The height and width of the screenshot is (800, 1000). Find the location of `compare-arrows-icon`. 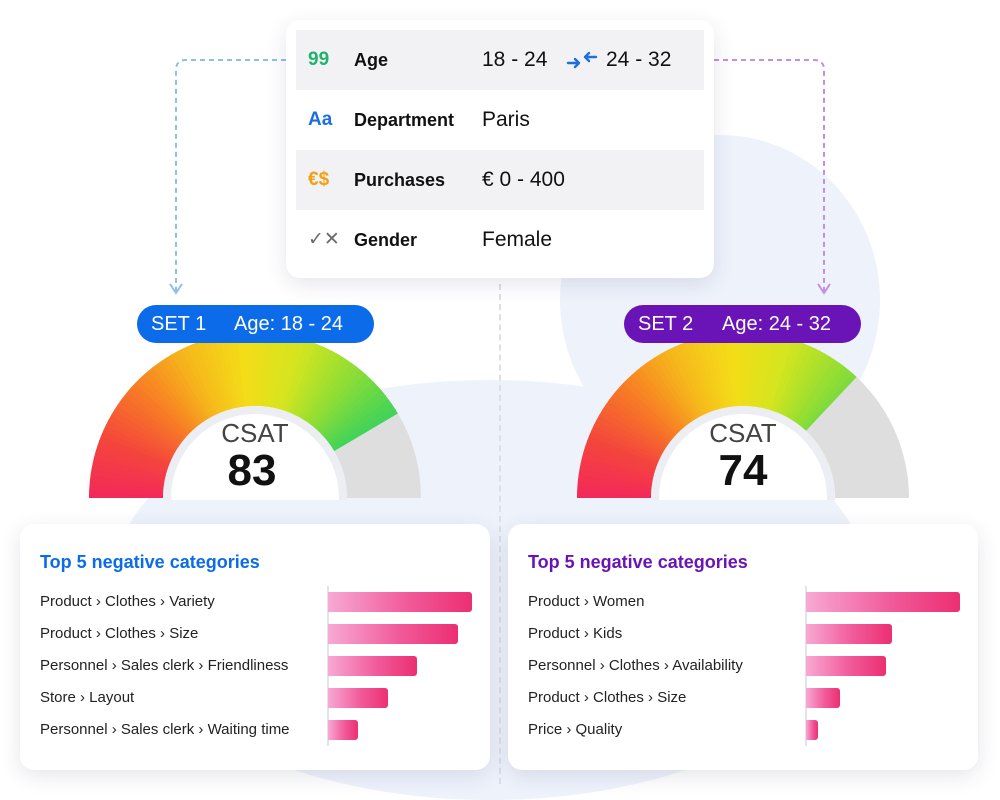

compare-arrows-icon is located at coordinates (582, 60).